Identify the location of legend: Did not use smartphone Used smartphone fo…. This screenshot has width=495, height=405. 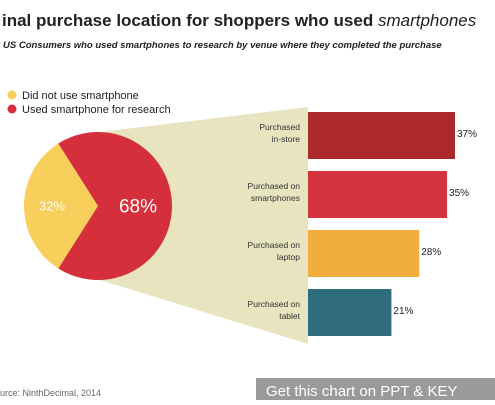
(89, 103).